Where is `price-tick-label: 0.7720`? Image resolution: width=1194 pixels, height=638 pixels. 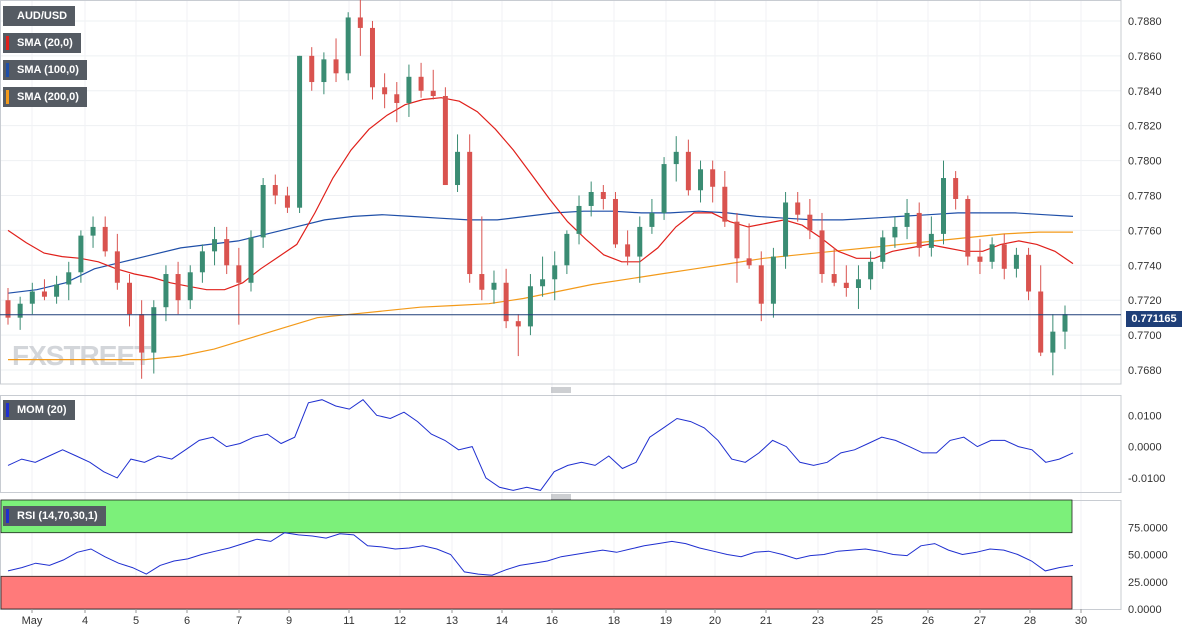 price-tick-label: 0.7720 is located at coordinates (1145, 301).